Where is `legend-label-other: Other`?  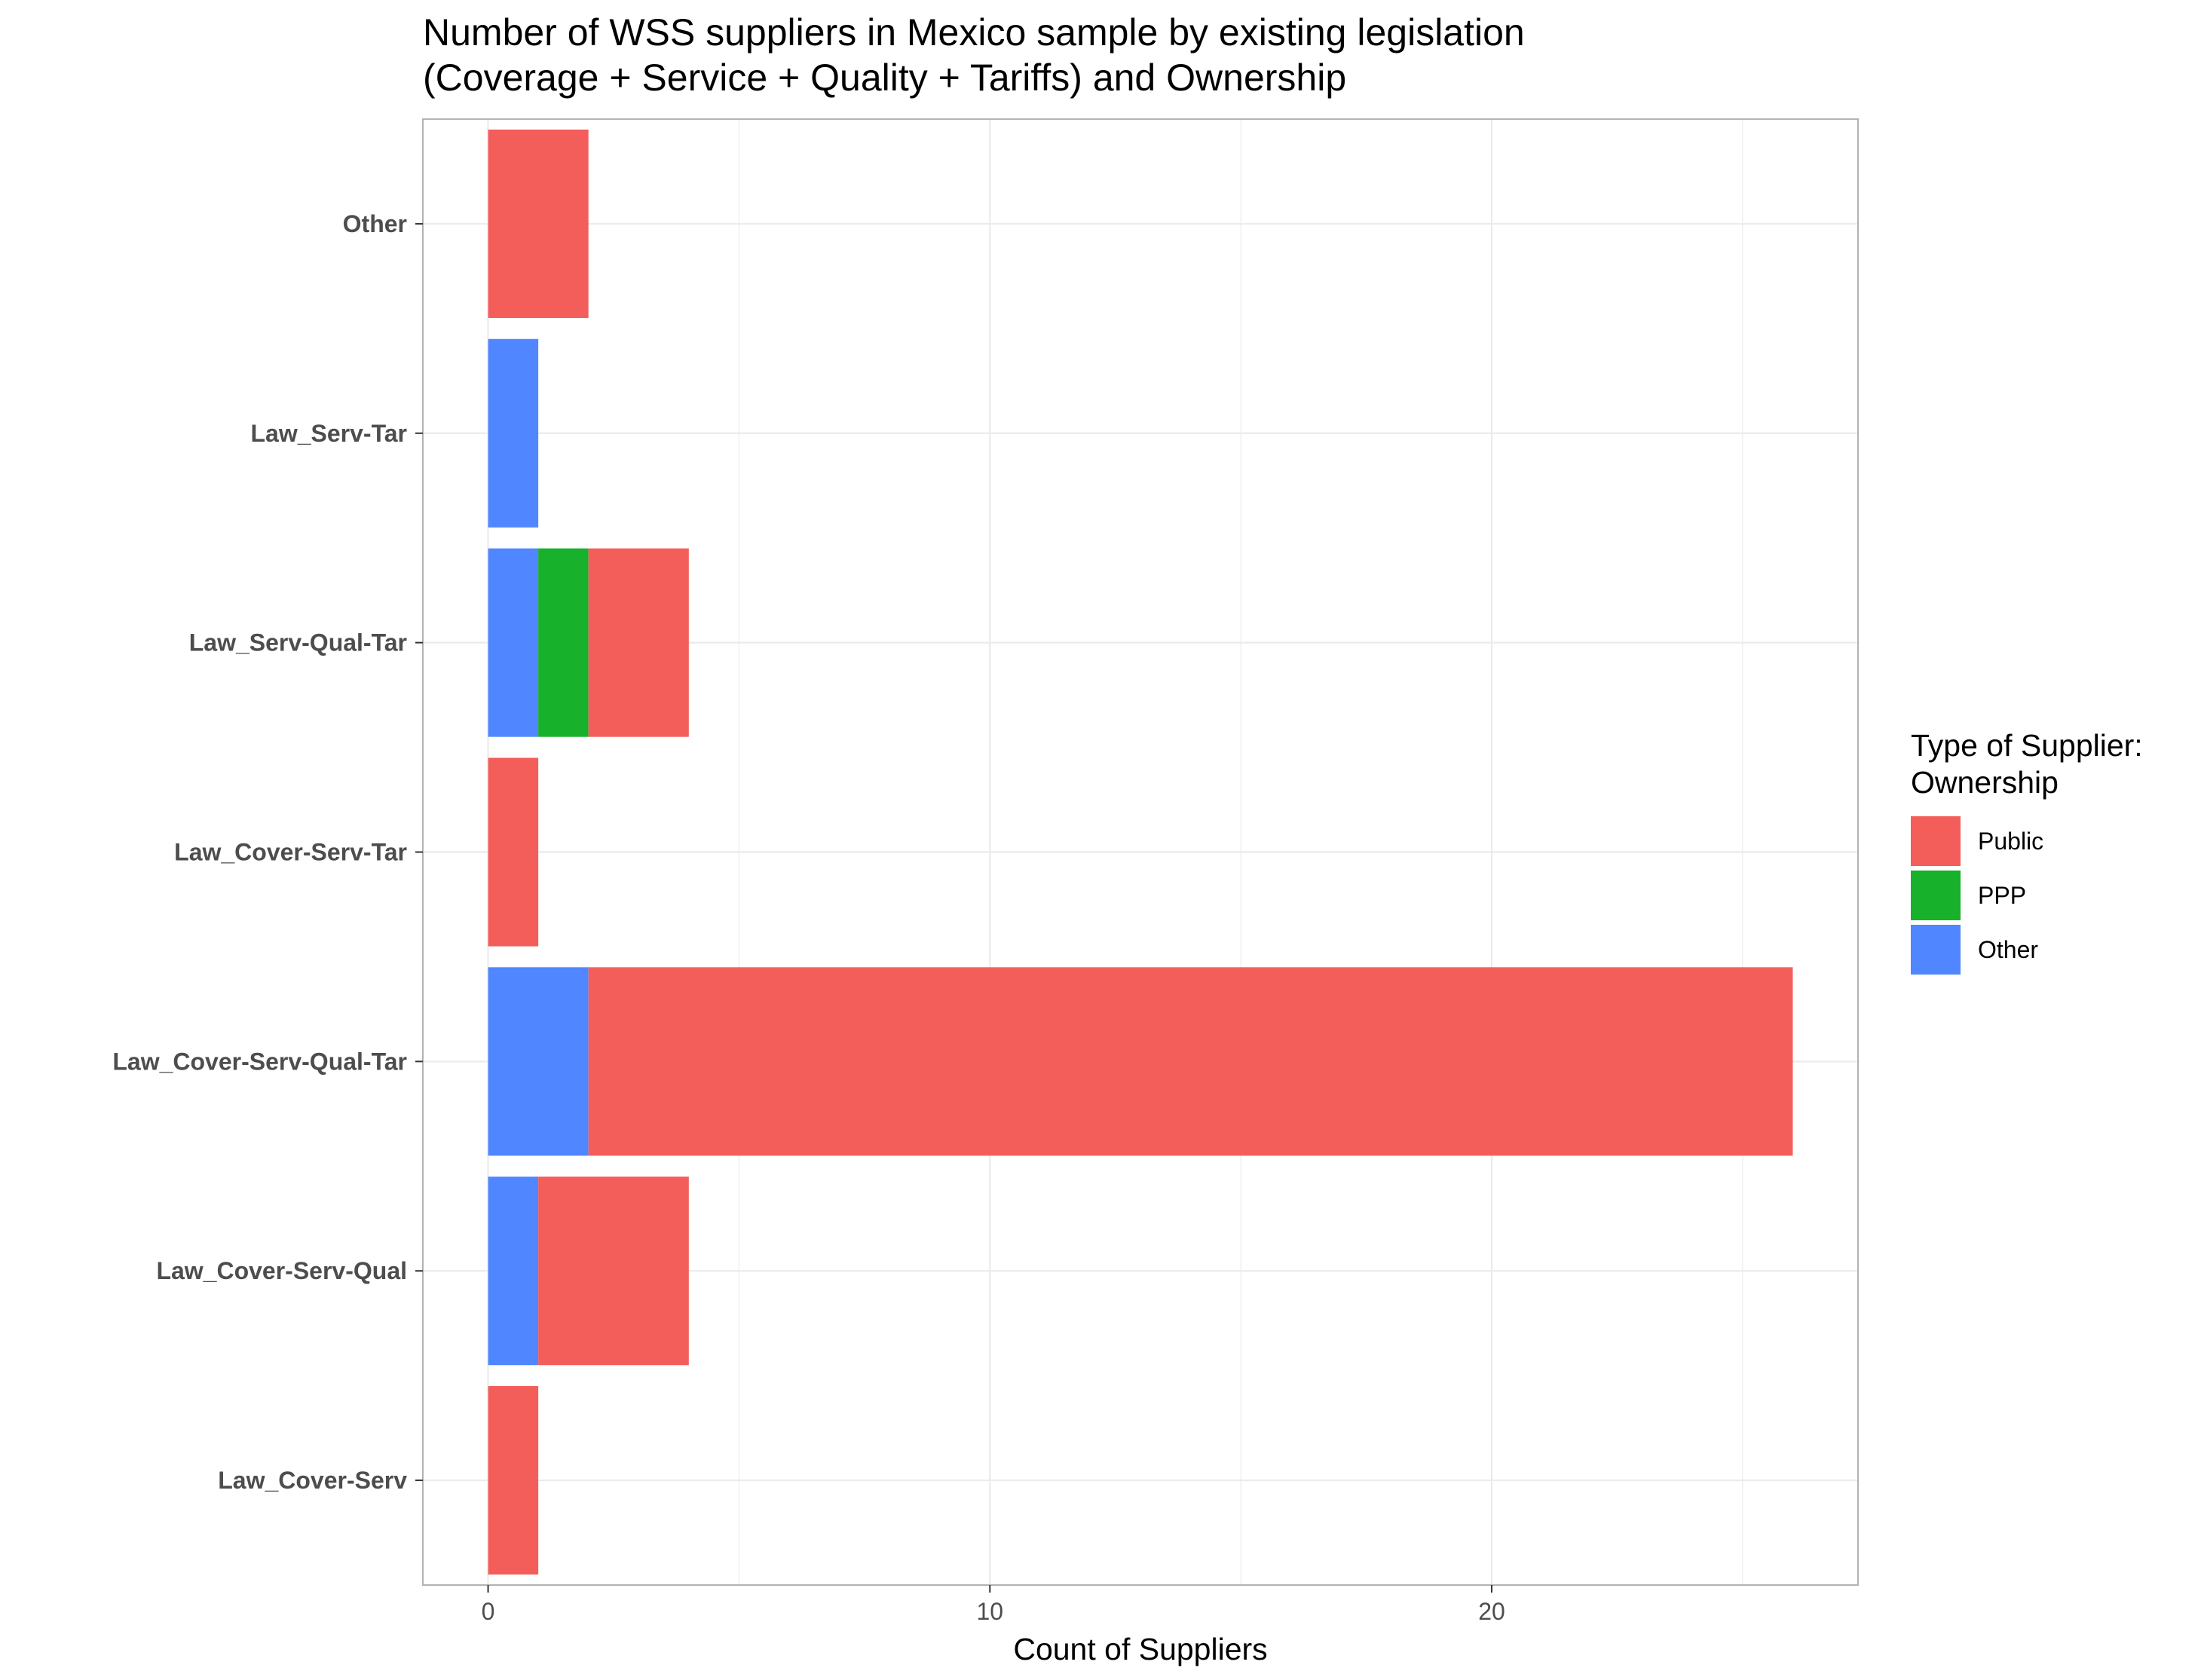
legend-label-other: Other is located at coordinates (2008, 949).